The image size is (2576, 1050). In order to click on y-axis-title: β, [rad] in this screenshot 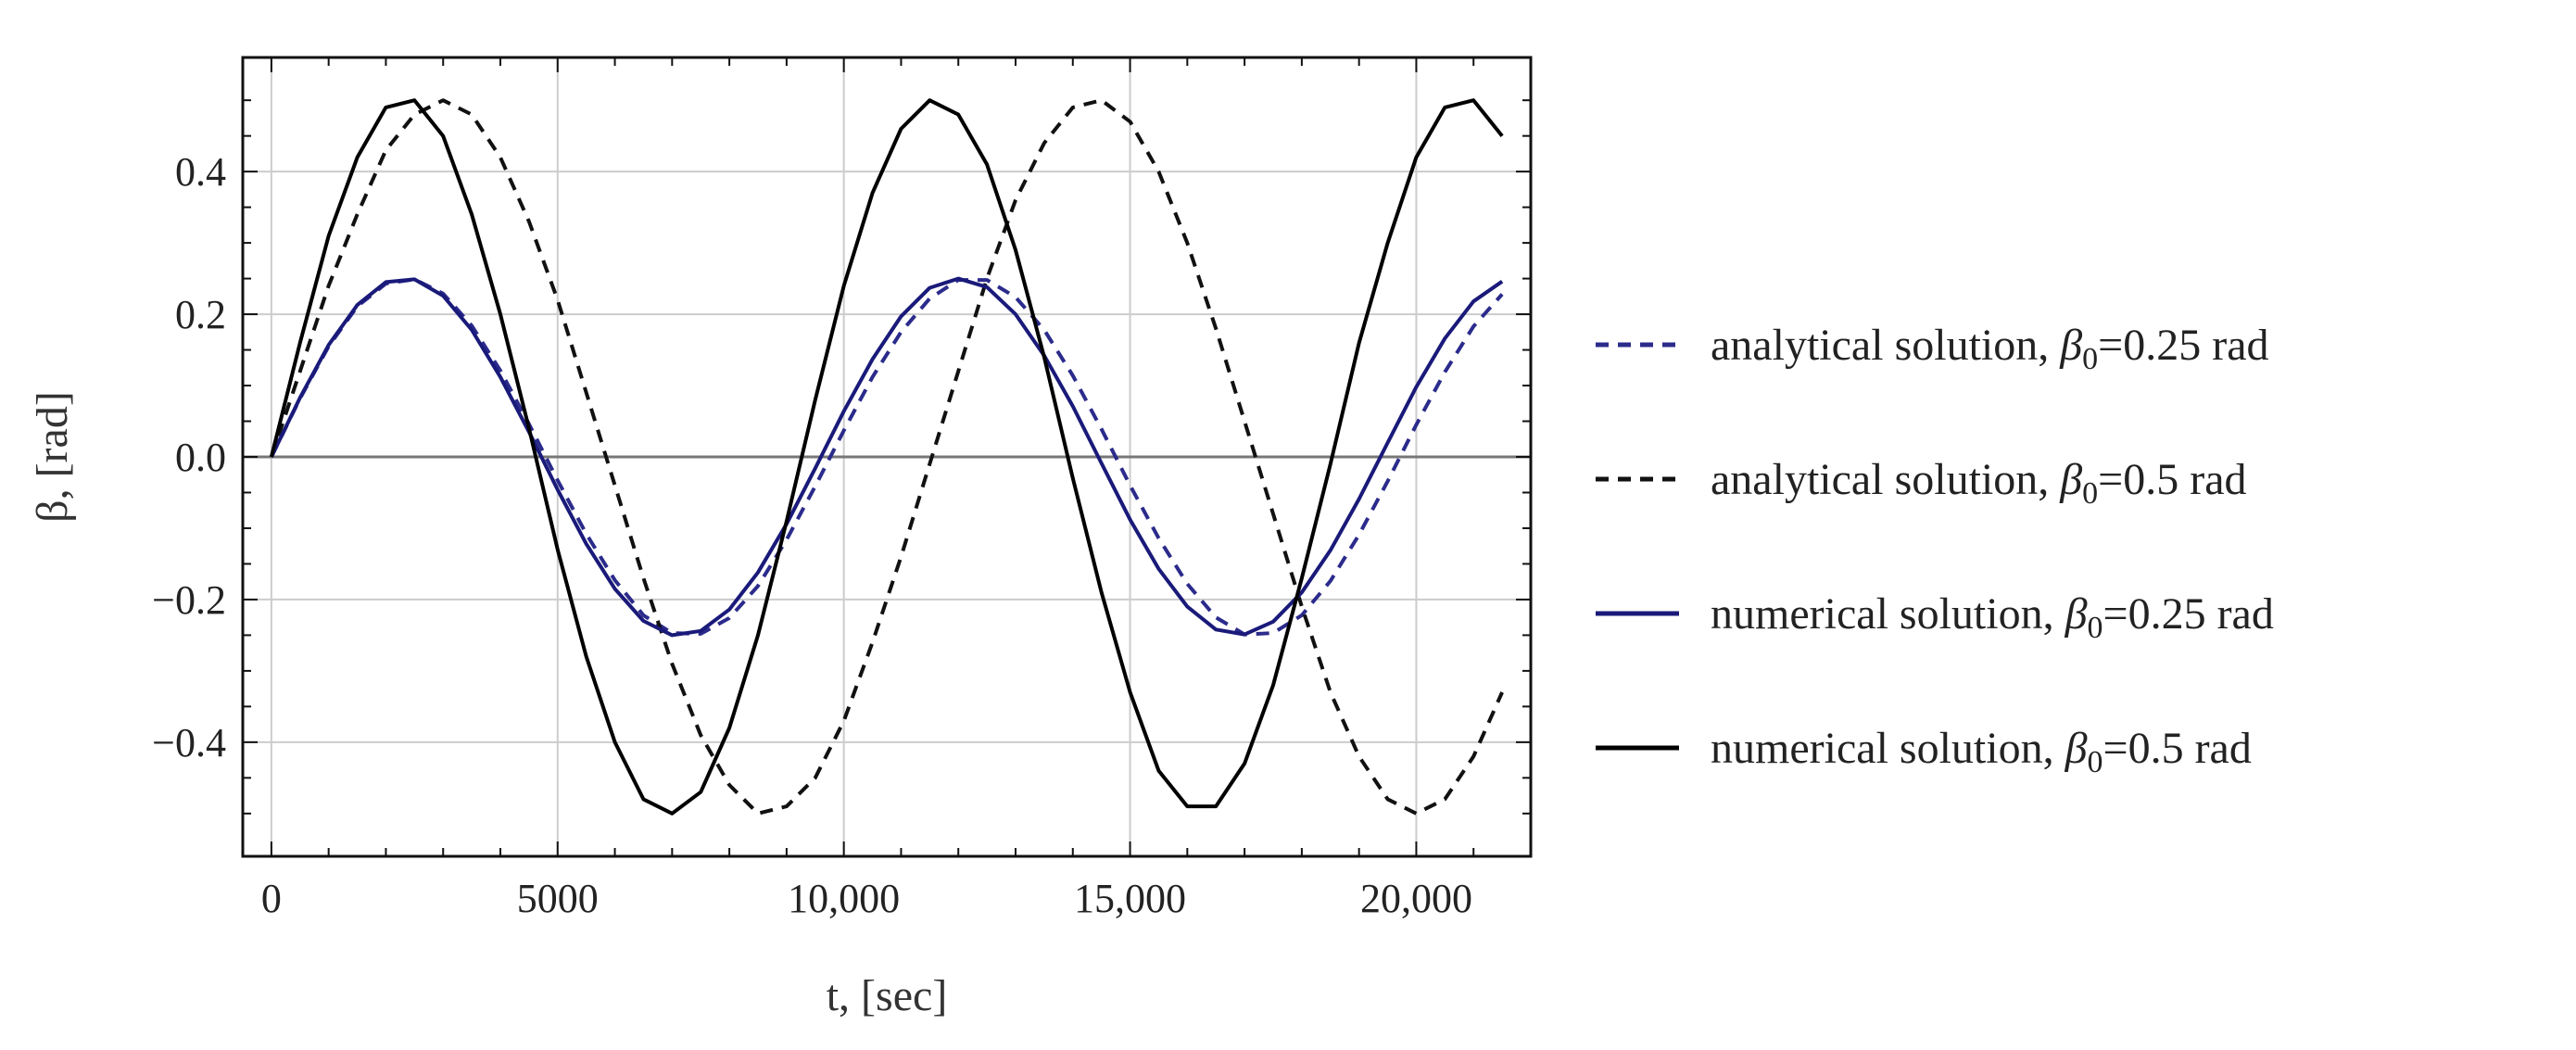, I will do `click(53, 457)`.